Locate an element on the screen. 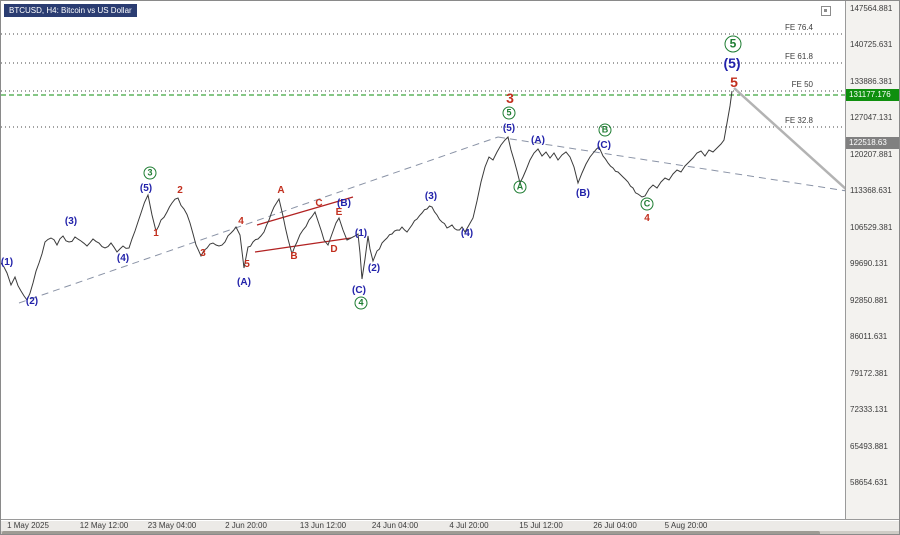 The height and width of the screenshot is (535, 900). price-tick-label: 72333.131 is located at coordinates (869, 410).